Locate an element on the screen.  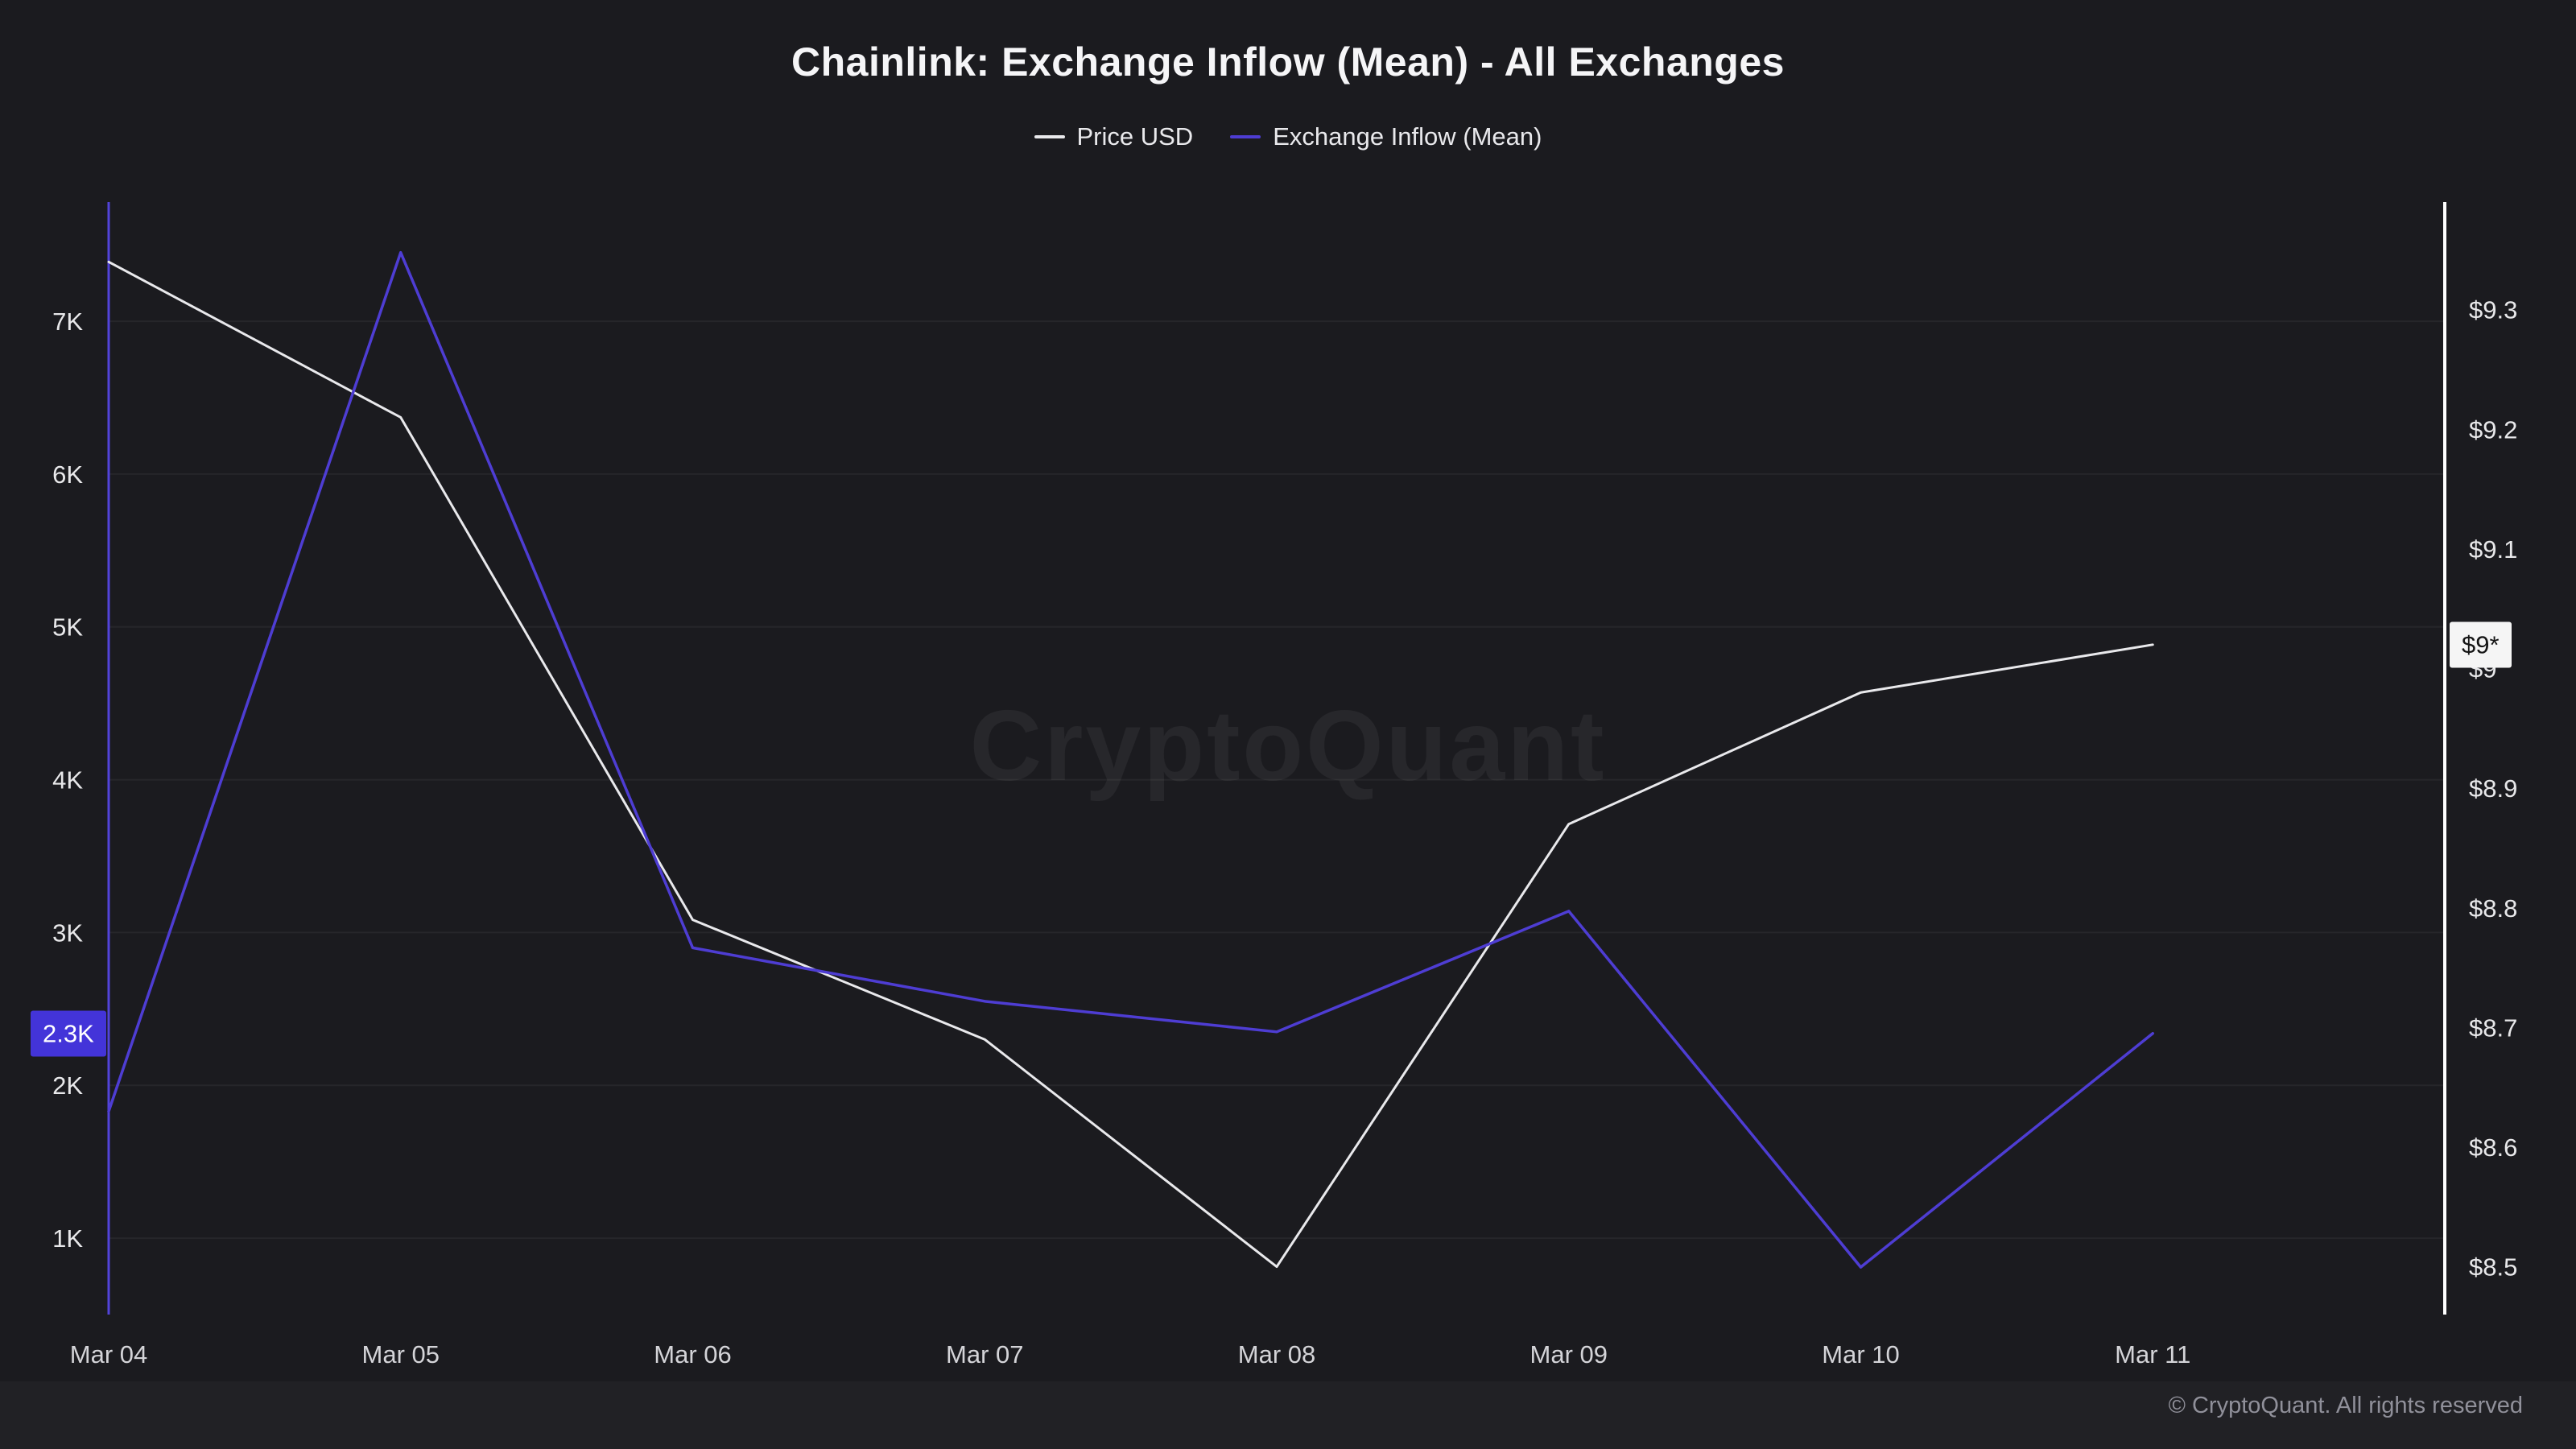
svg-text: 1K is located at coordinates (67, 1238).